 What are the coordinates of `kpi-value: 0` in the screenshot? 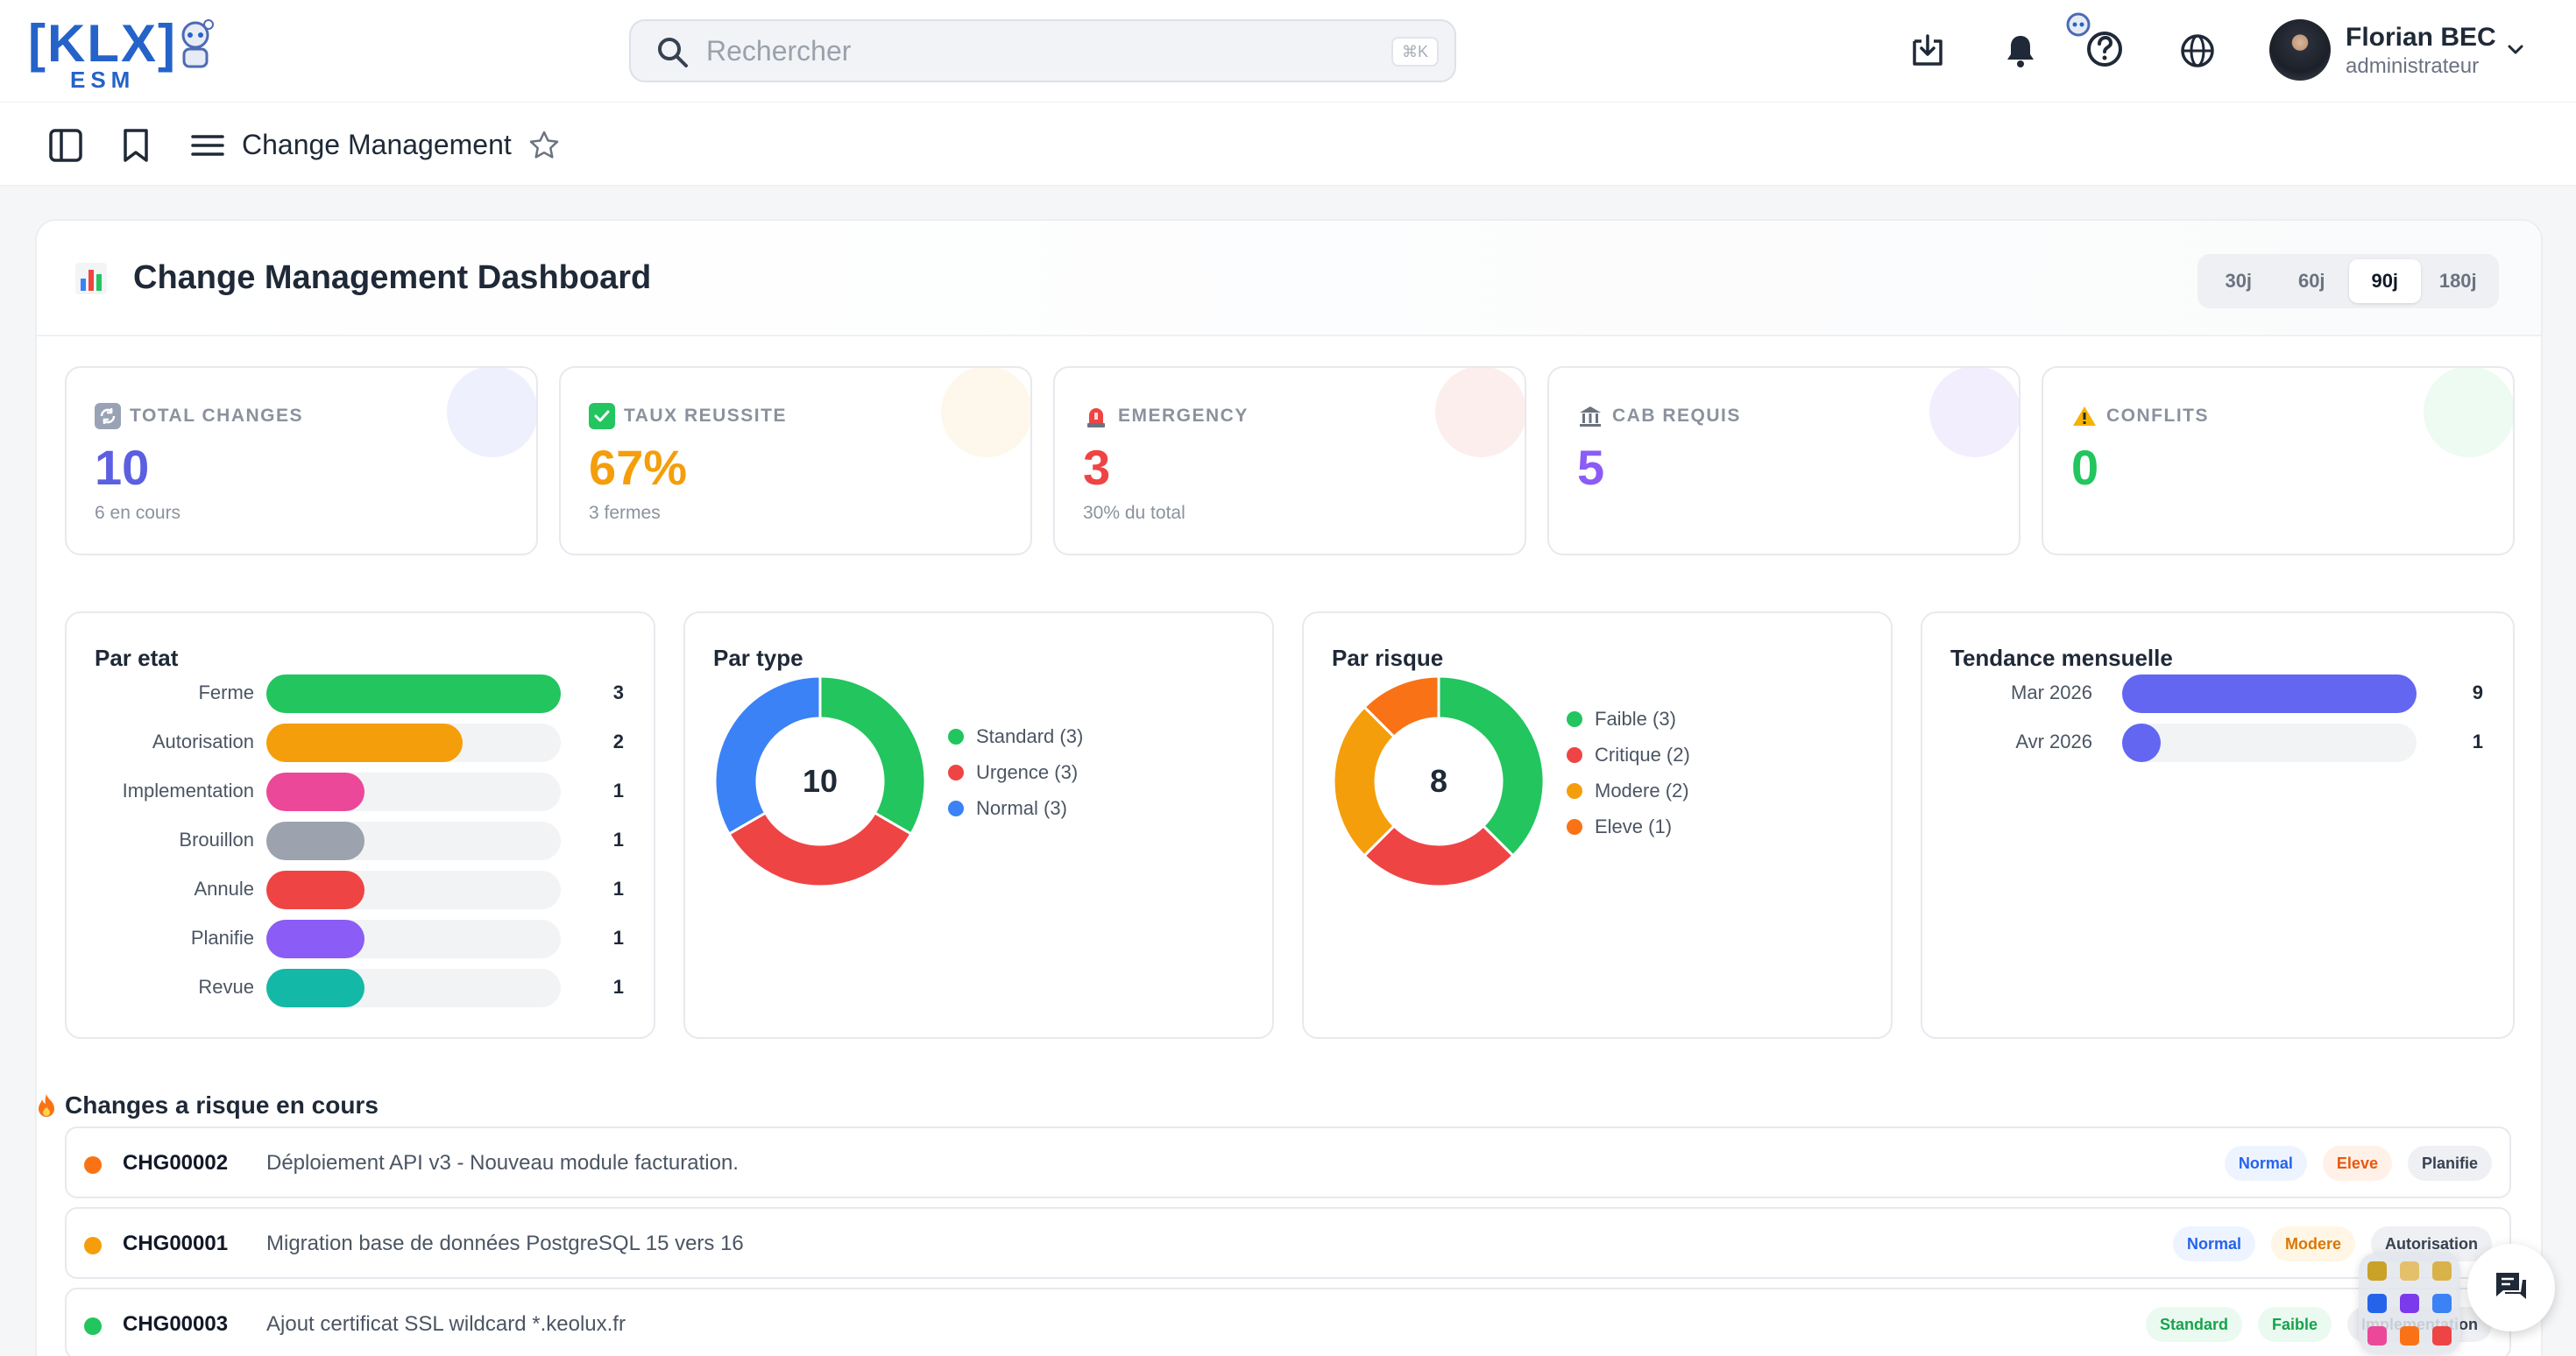 It's located at (2085, 468).